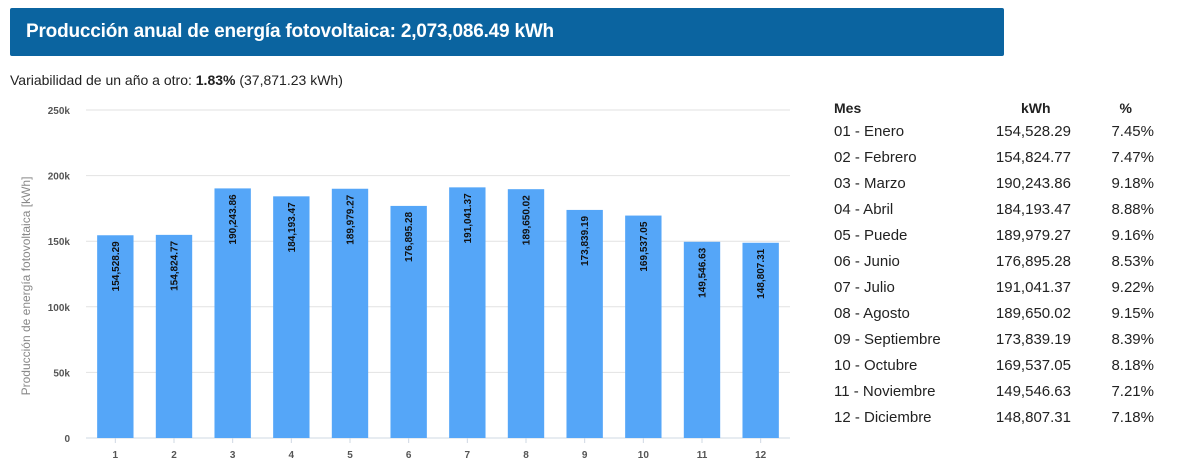 The height and width of the screenshot is (468, 1197). Describe the element at coordinates (994, 261) in the screenshot. I see `table-row: 06 - Junio 176,895.28 8.53%` at that location.